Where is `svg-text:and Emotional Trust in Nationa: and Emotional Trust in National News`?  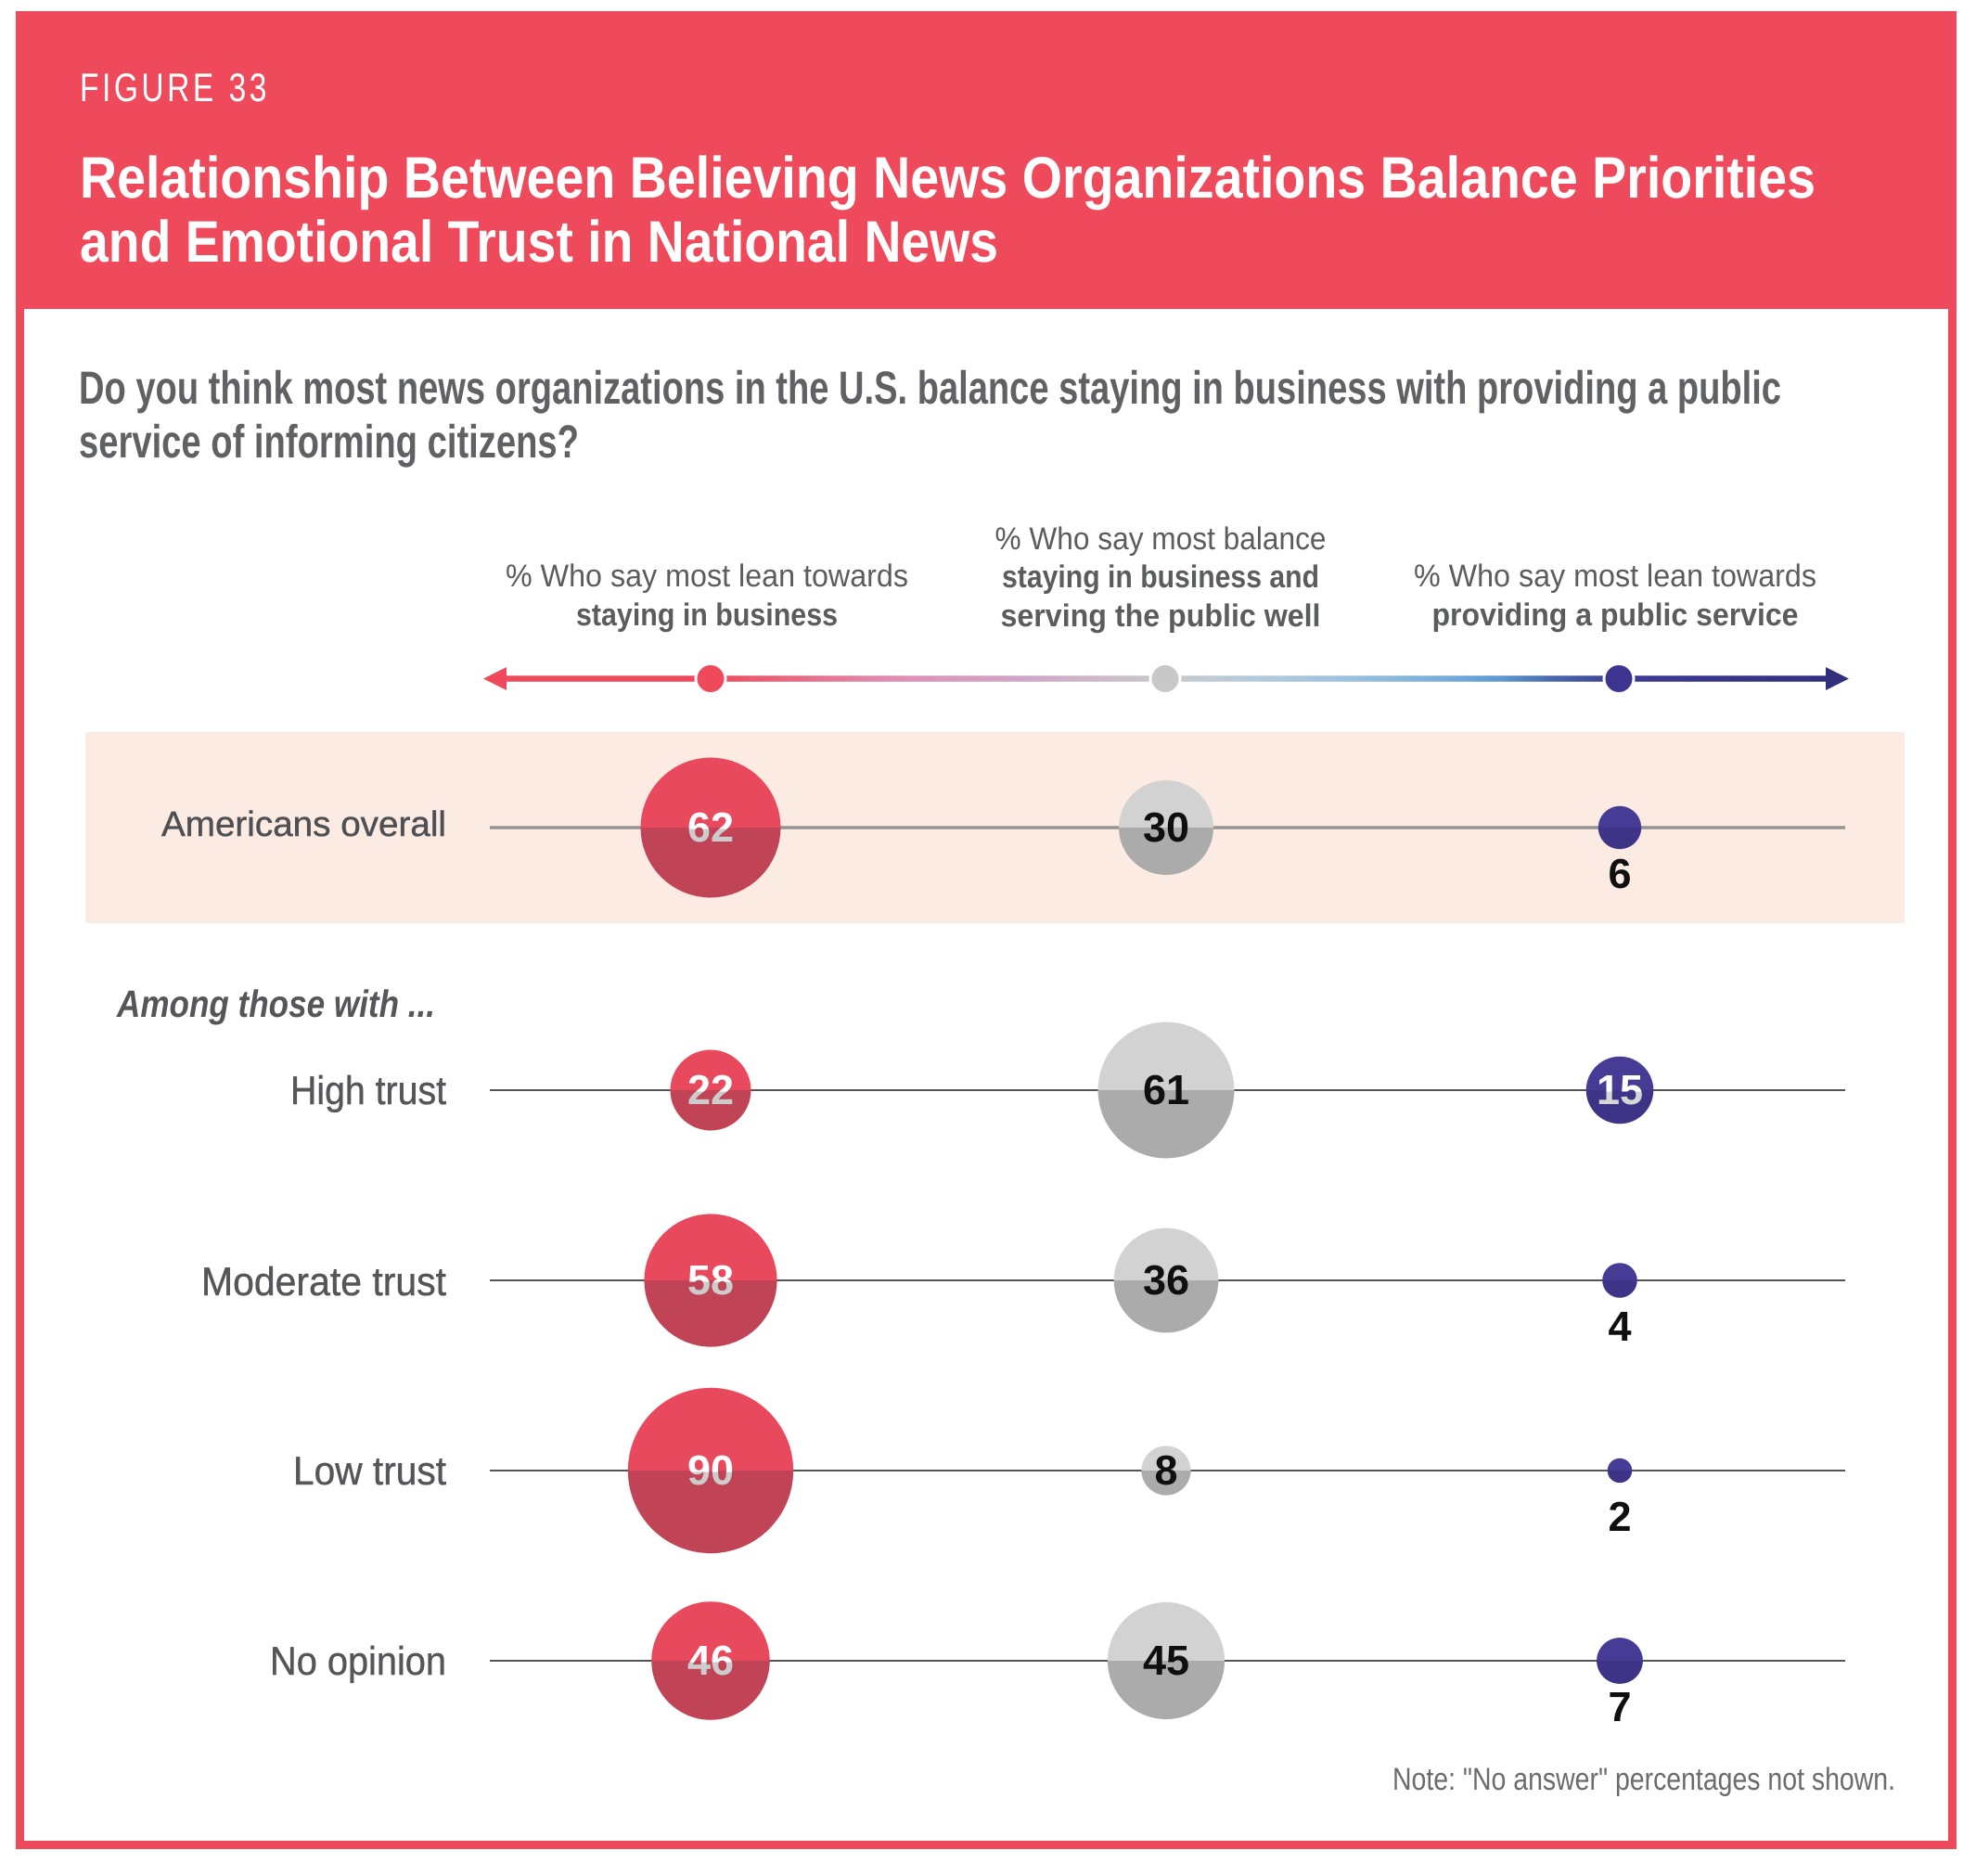
svg-text:and Emotional Trust in Nationa: and Emotional Trust in National News is located at coordinates (539, 242).